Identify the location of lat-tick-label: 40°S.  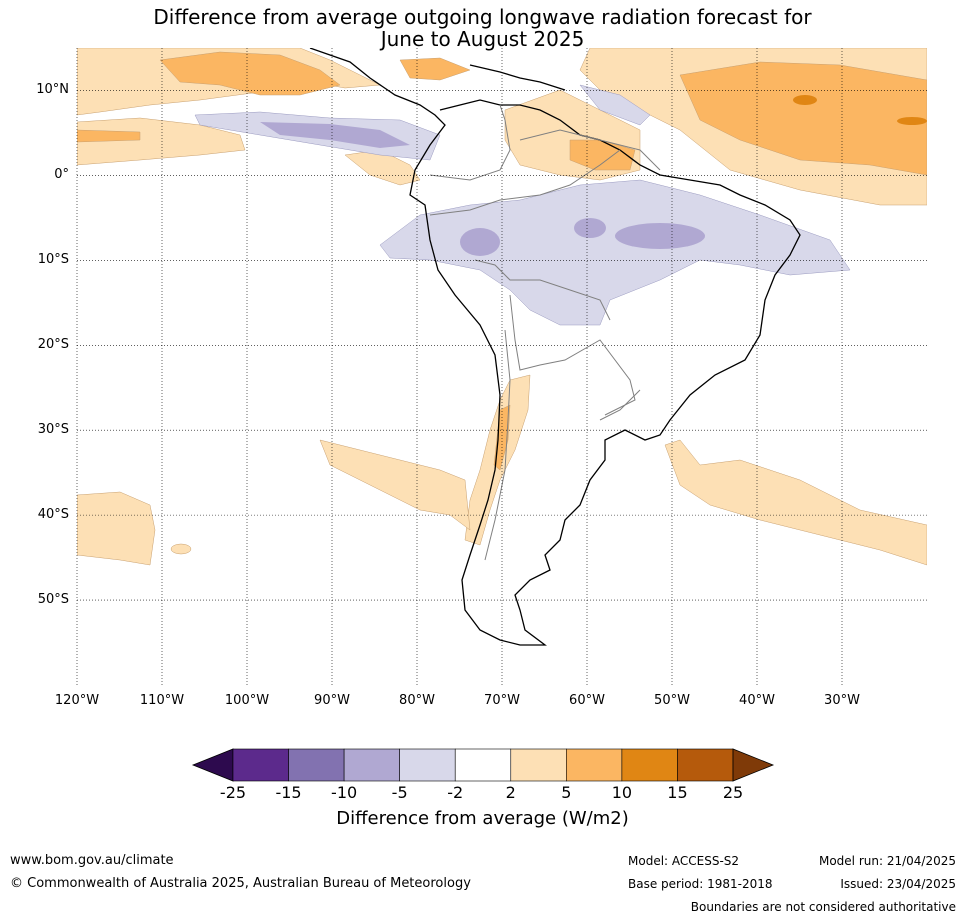
(53, 515).